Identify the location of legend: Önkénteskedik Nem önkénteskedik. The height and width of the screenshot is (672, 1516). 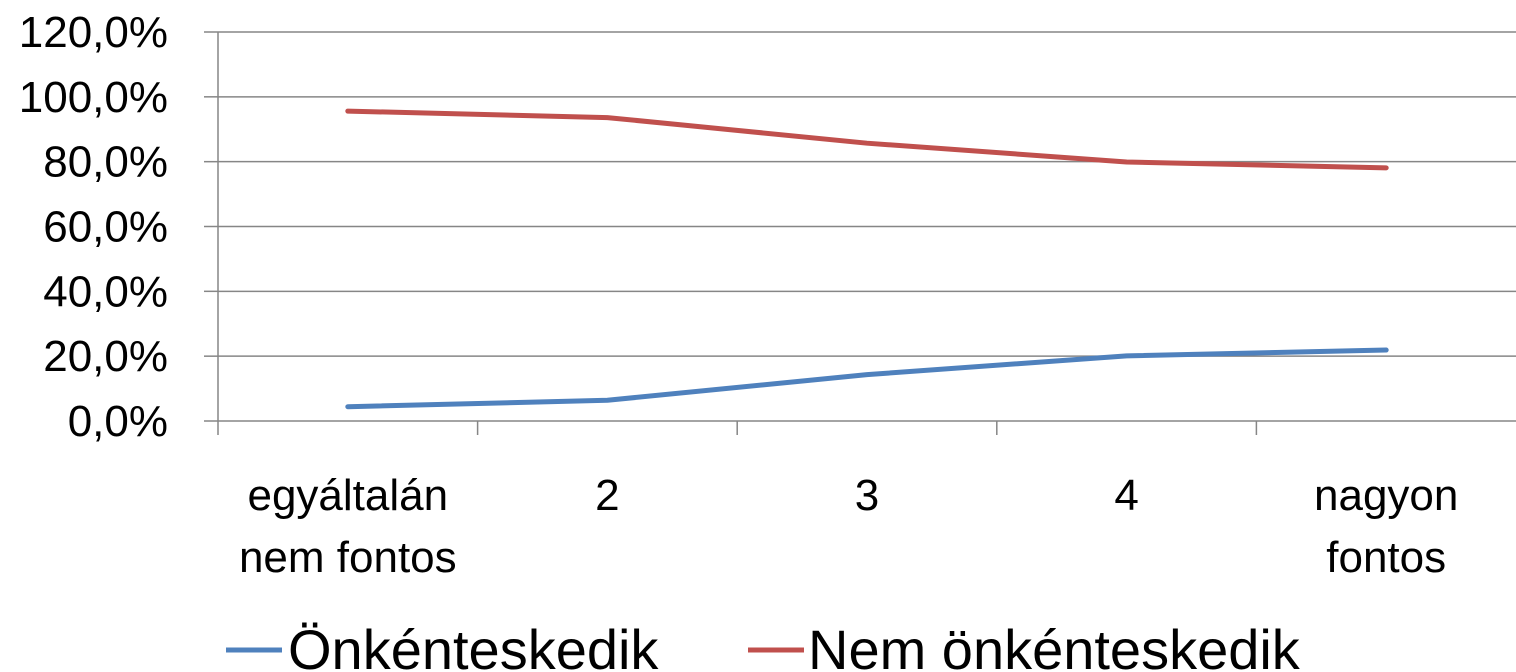
(763, 645).